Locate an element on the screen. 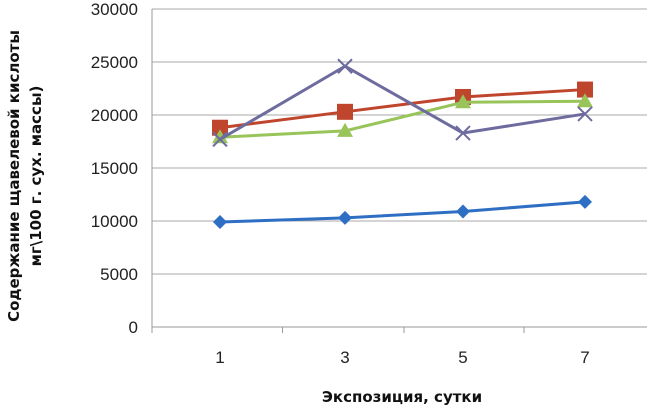  x-tick-label: 7 is located at coordinates (584, 357).